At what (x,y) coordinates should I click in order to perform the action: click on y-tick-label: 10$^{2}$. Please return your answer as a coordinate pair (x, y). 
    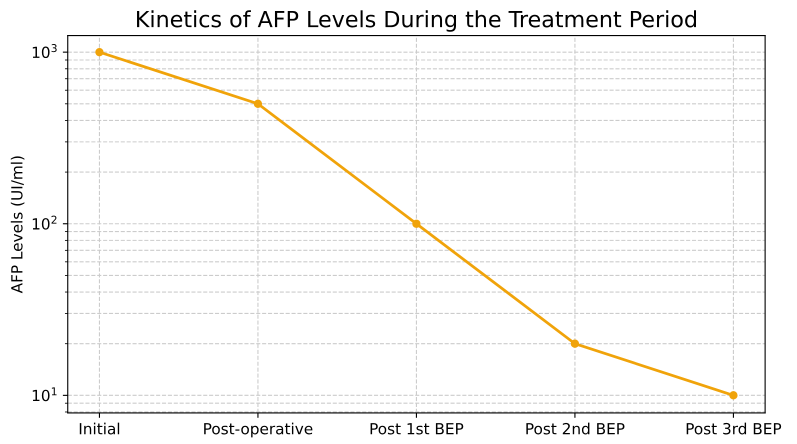
    Looking at the image, I should click on (44, 223).